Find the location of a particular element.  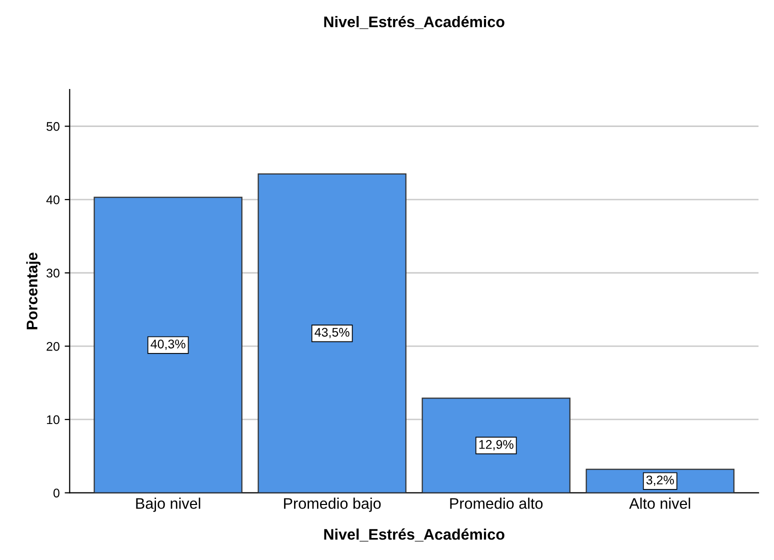

y-tick-label: 20 is located at coordinates (53, 346).